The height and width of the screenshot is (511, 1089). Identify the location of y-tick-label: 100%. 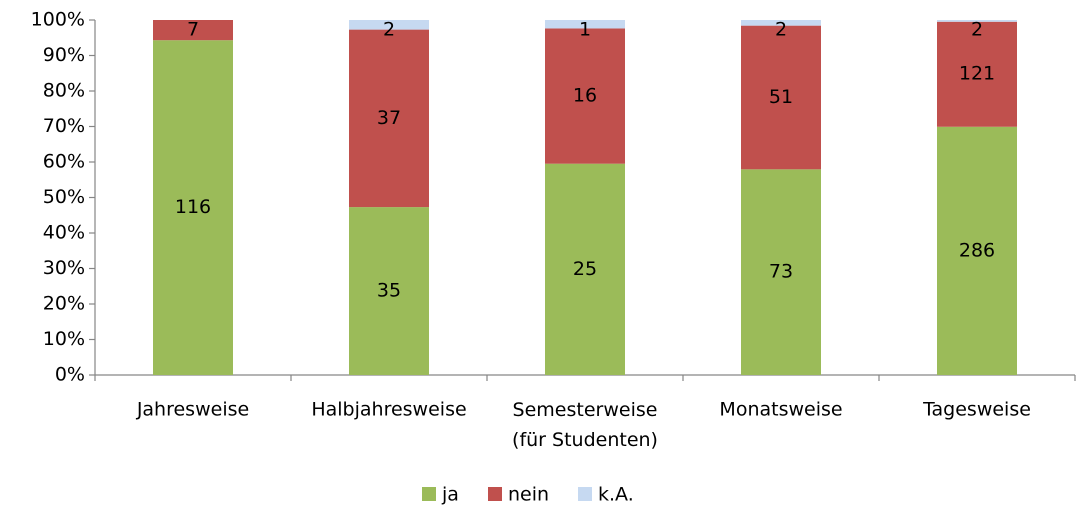
(58, 20).